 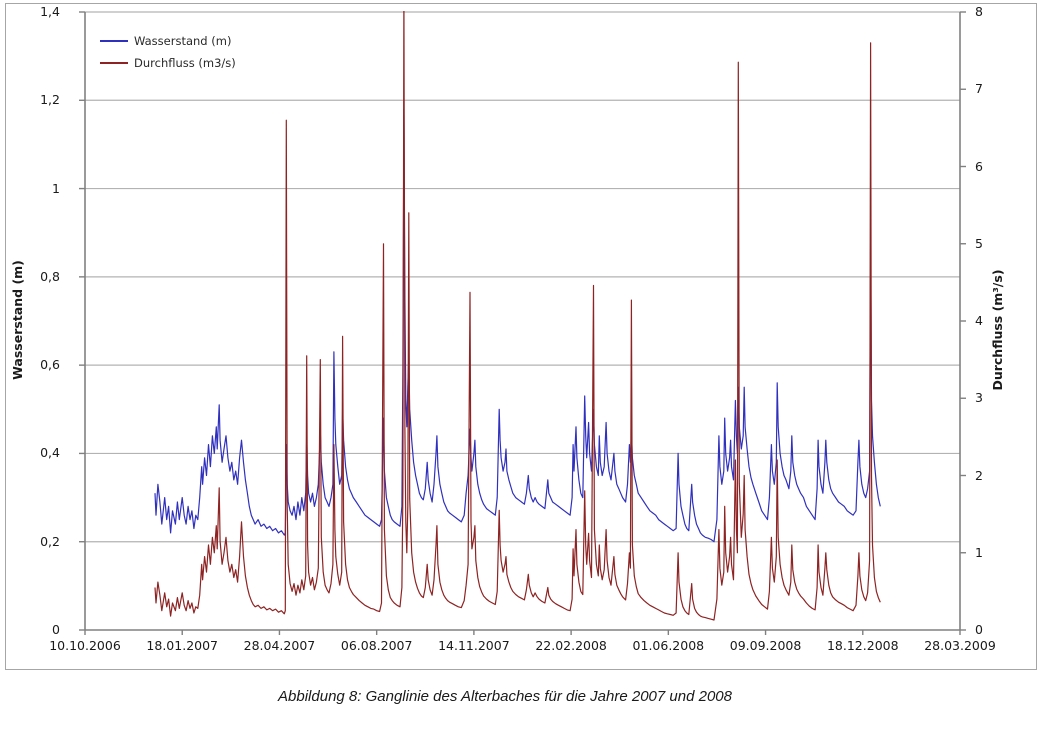 I want to click on y-right-tick-label: 5, so click(x=979, y=243).